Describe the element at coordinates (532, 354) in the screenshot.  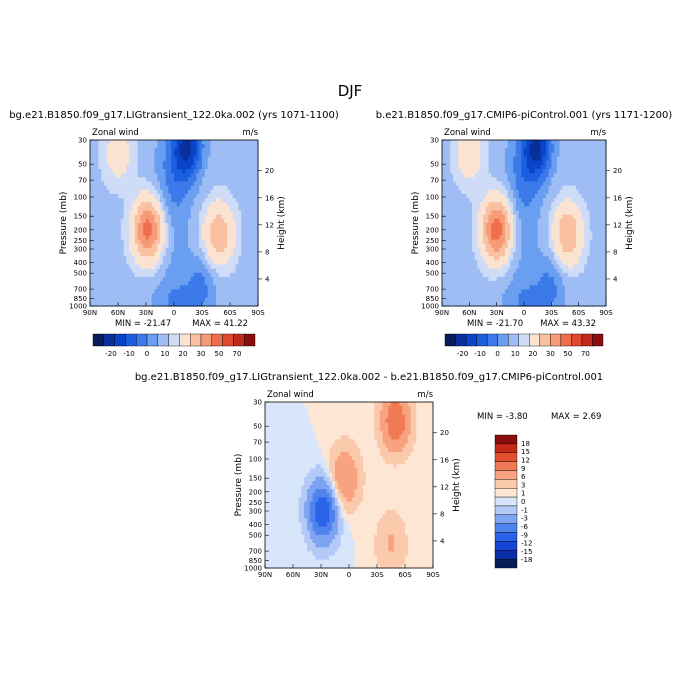
I see `colorbar-label: 20` at that location.